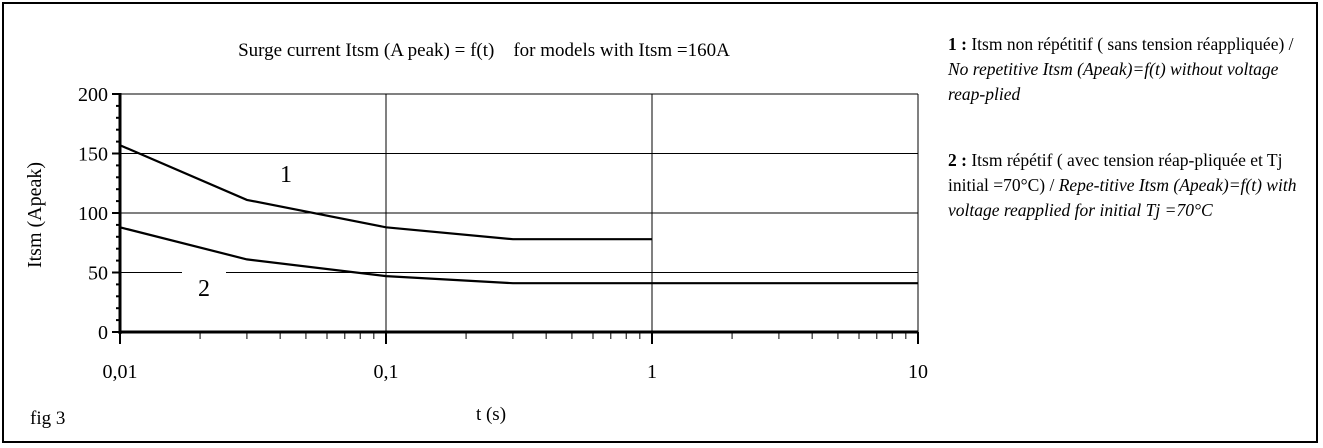 Image resolution: width=1323 pixels, height=448 pixels. Describe the element at coordinates (103, 333) in the screenshot. I see `y-tick-label: 0` at that location.